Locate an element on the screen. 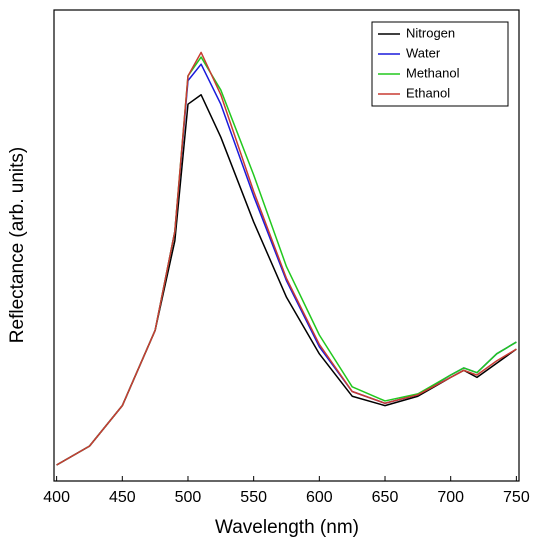 The image size is (539, 550). legend-label: Nitrogen is located at coordinates (430, 32).